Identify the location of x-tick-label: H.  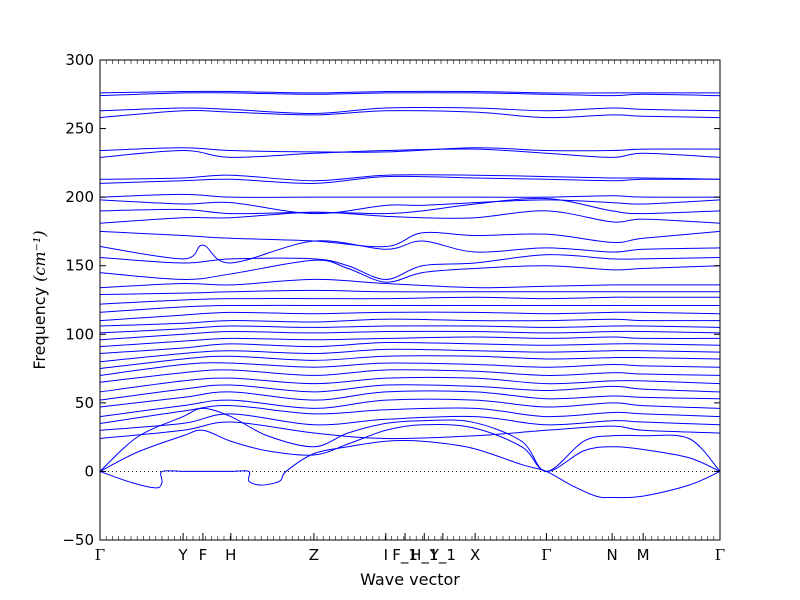
(230, 555).